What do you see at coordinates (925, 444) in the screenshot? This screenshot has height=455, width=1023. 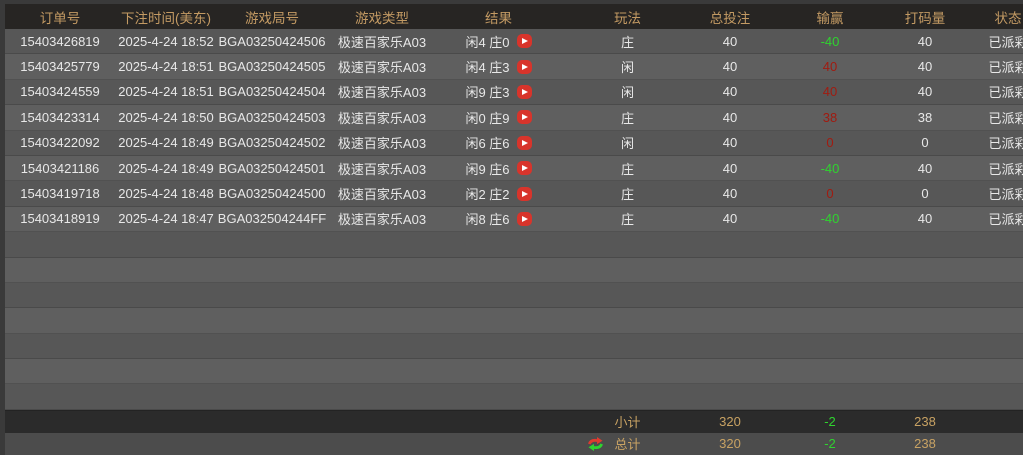 I see `total-roll: 238` at bounding box center [925, 444].